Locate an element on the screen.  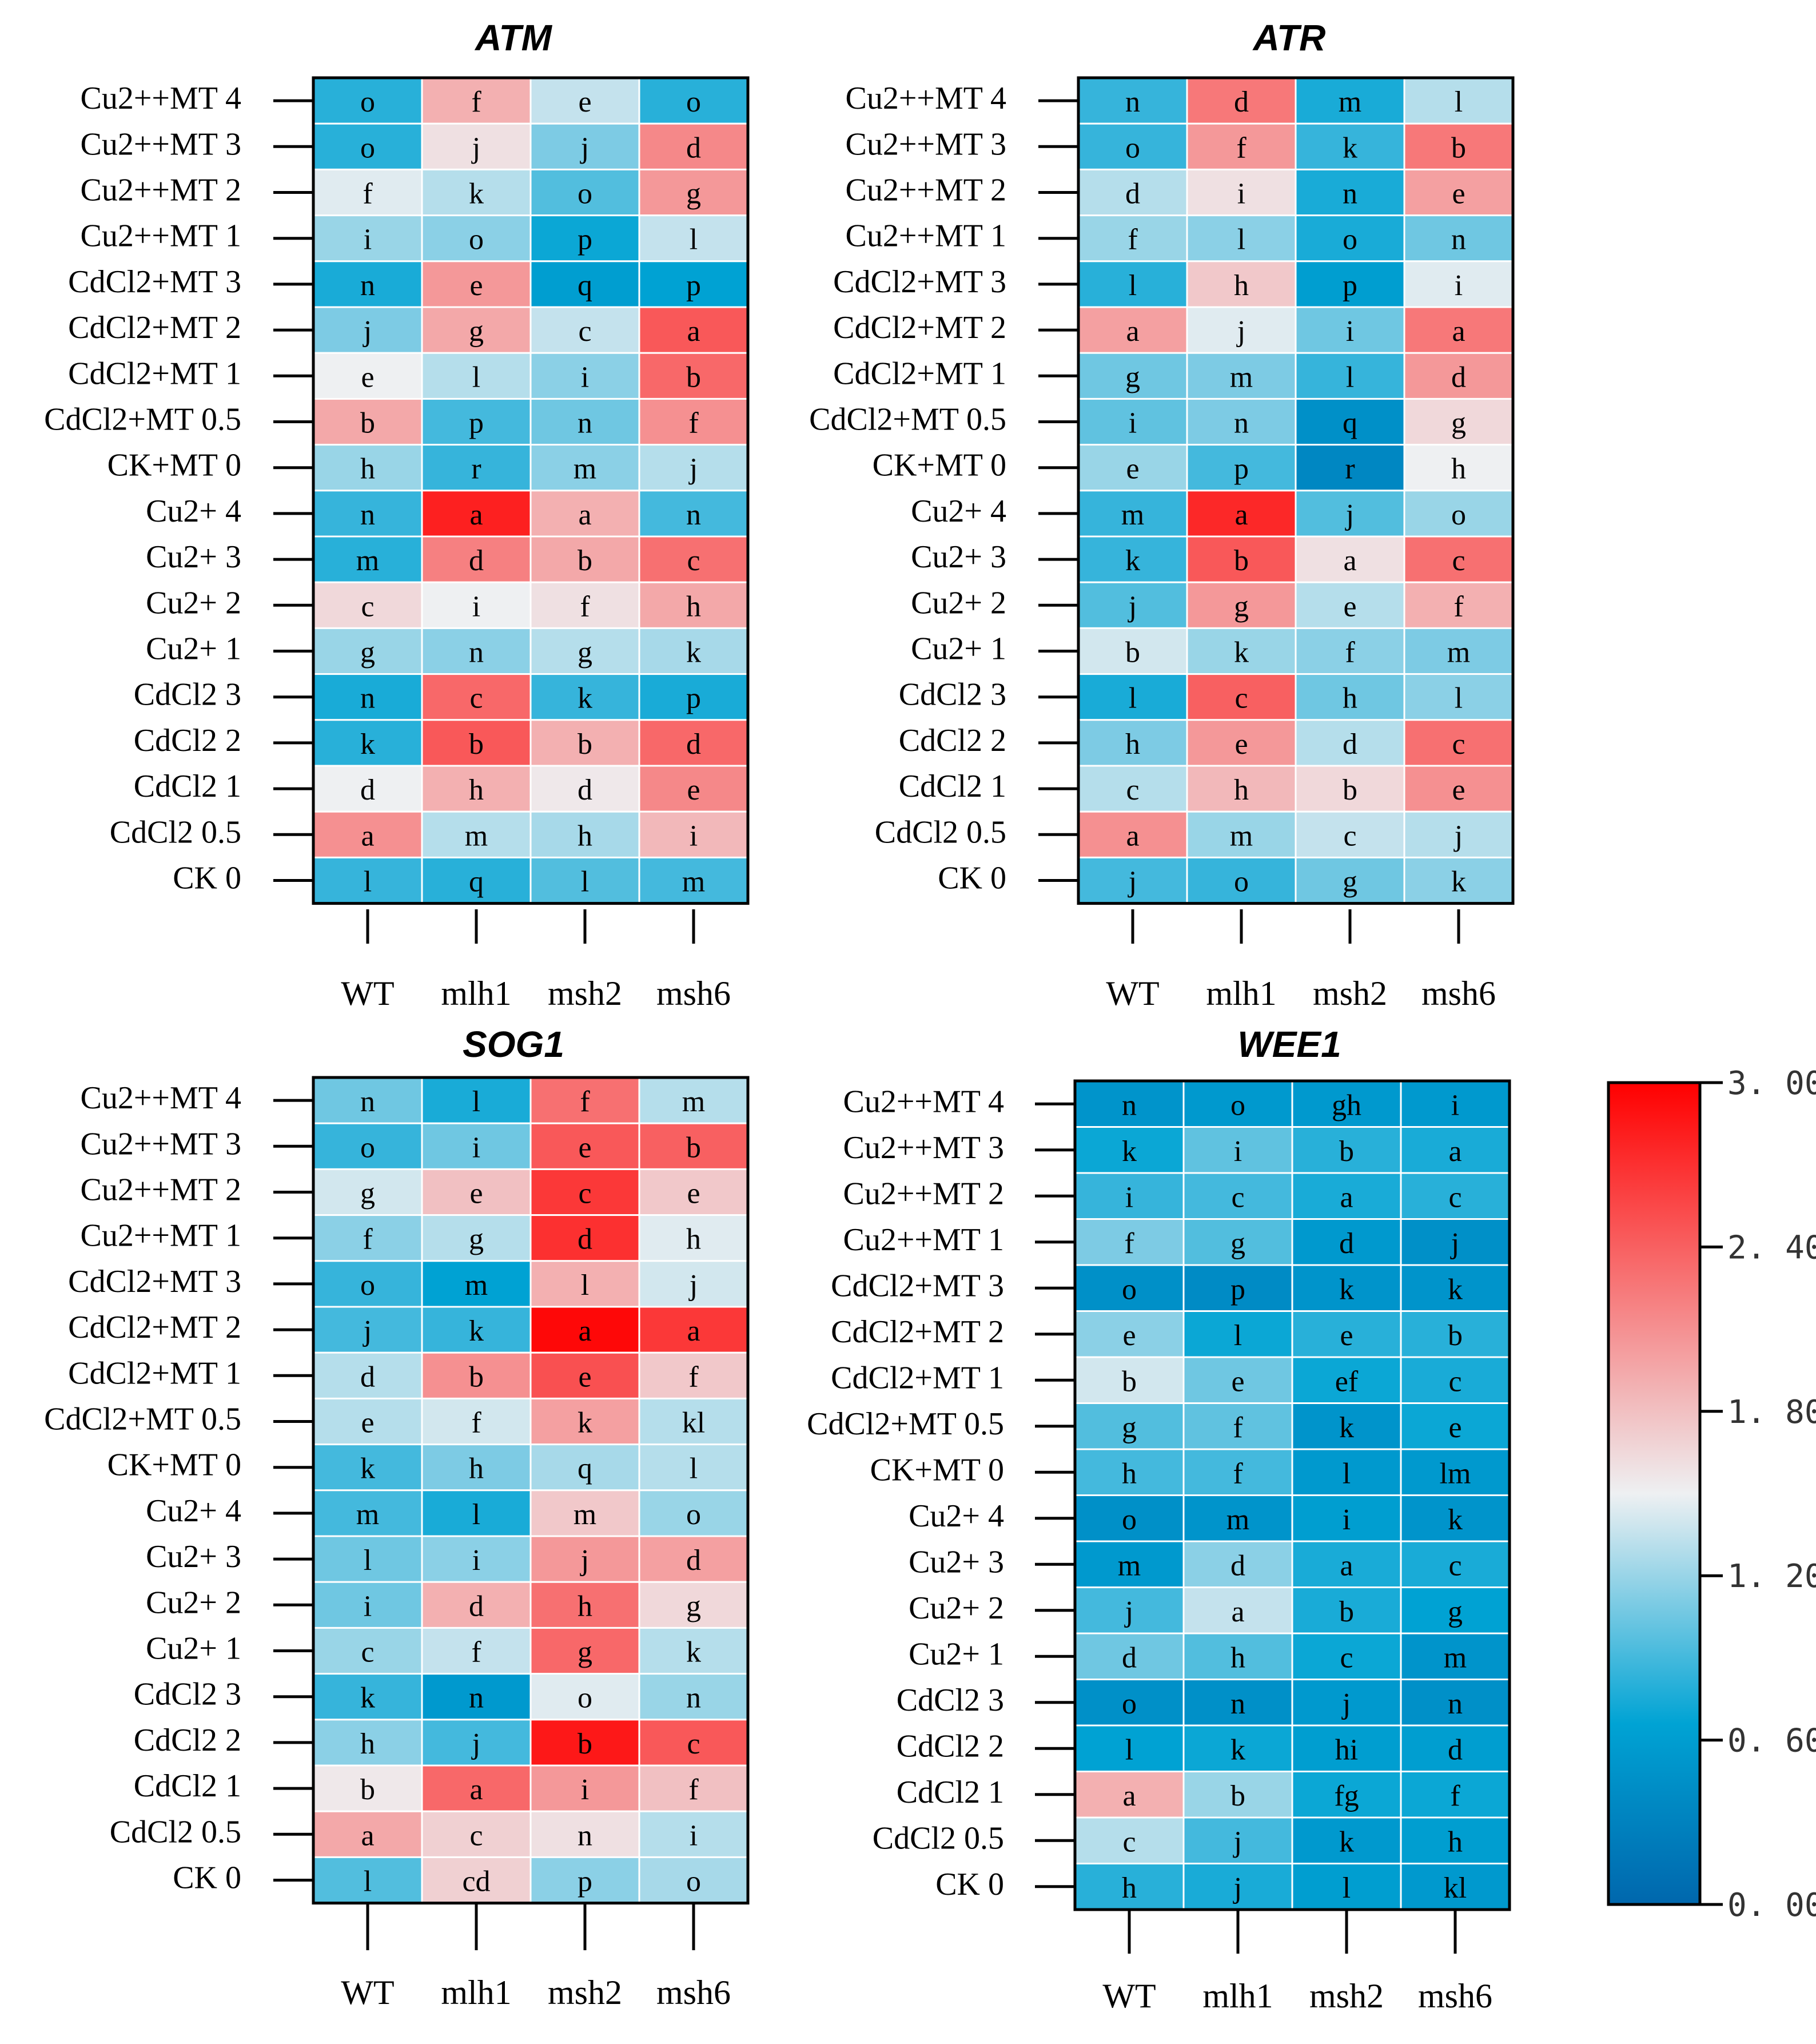
col-label-wee1-msh6: msh6 is located at coordinates (1455, 1996).